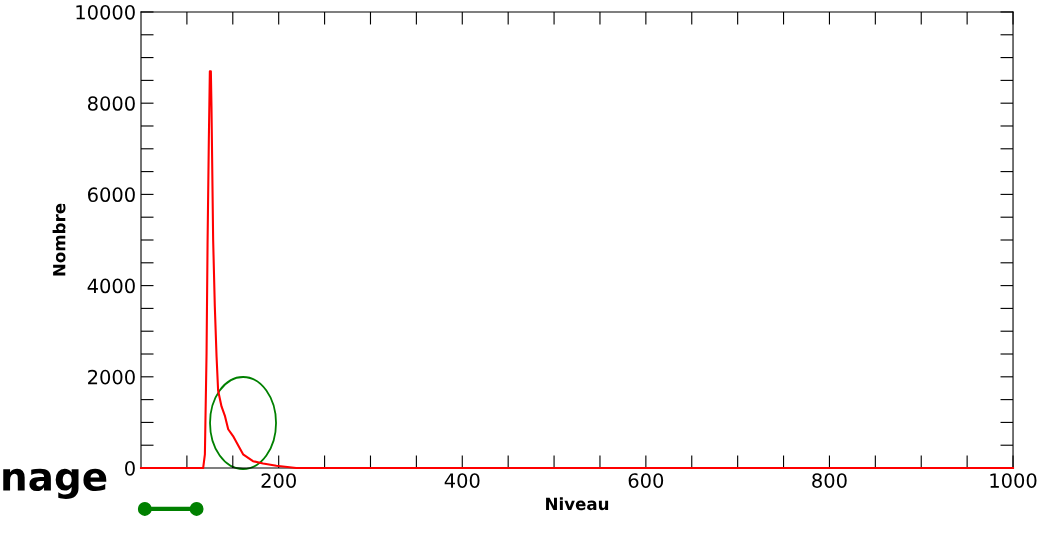 The image size is (1057, 542). What do you see at coordinates (462, 480) in the screenshot?
I see `x-tick-label: 400` at bounding box center [462, 480].